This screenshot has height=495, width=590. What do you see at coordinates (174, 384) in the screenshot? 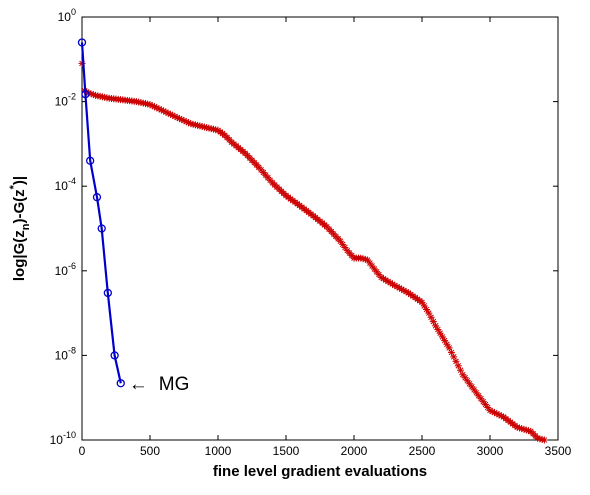
I see `mg-label: MG` at bounding box center [174, 384].